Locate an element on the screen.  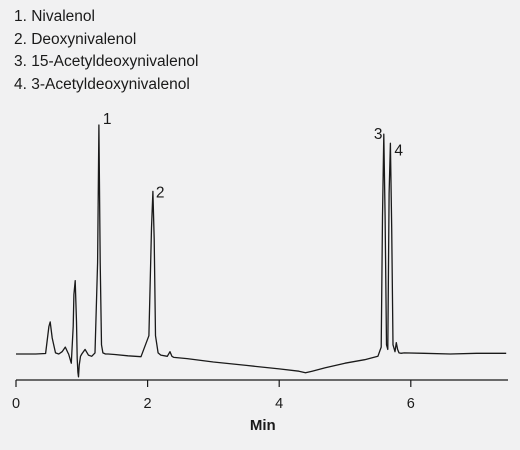
x-axis-label: Min is located at coordinates (263, 425).